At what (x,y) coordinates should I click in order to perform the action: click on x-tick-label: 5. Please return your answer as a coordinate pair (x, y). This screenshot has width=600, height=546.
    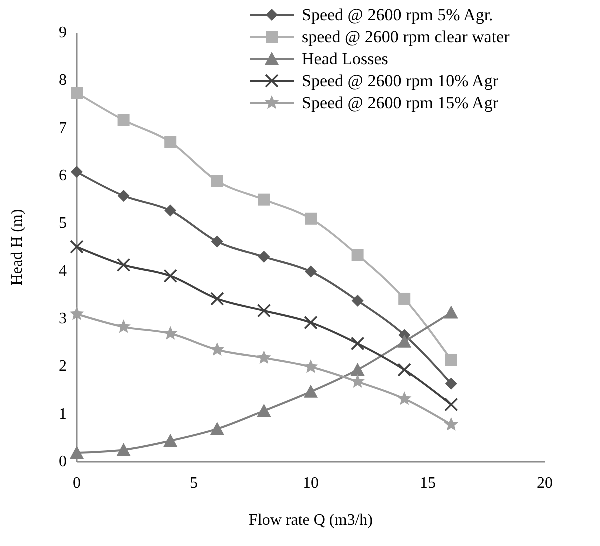
    Looking at the image, I should click on (194, 483).